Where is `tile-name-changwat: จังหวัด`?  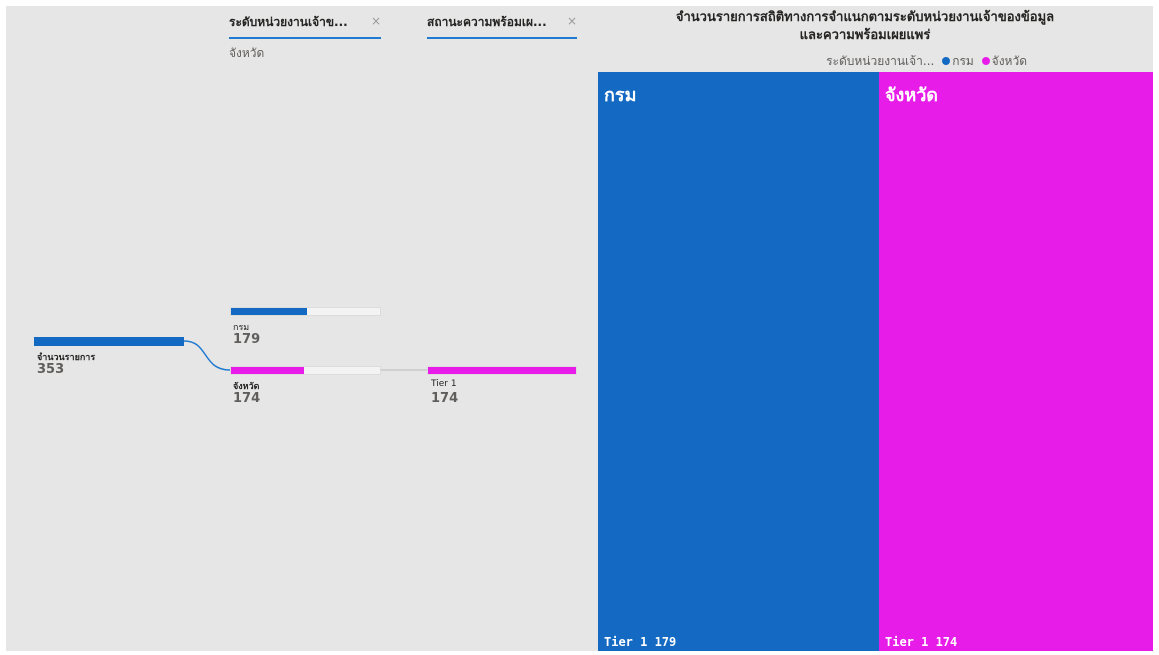 tile-name-changwat: จังหวัด is located at coordinates (911, 95).